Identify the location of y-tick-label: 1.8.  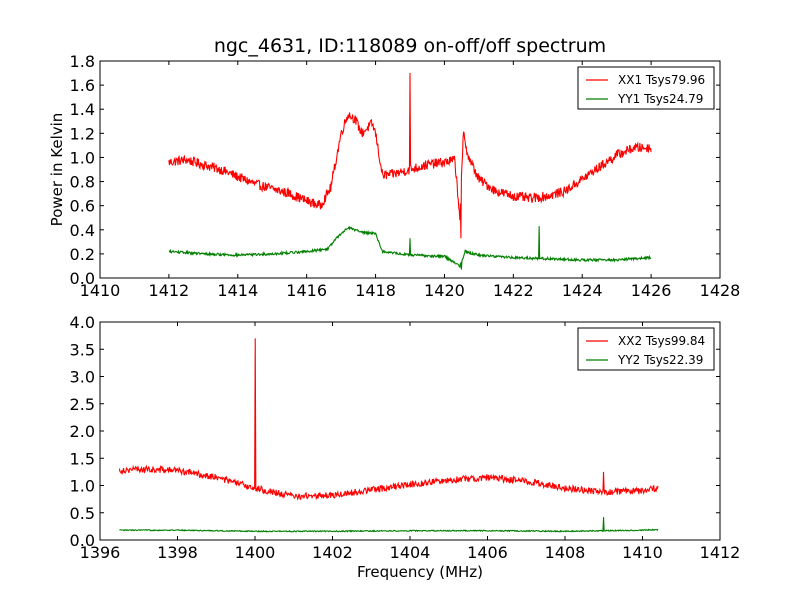
(82, 61).